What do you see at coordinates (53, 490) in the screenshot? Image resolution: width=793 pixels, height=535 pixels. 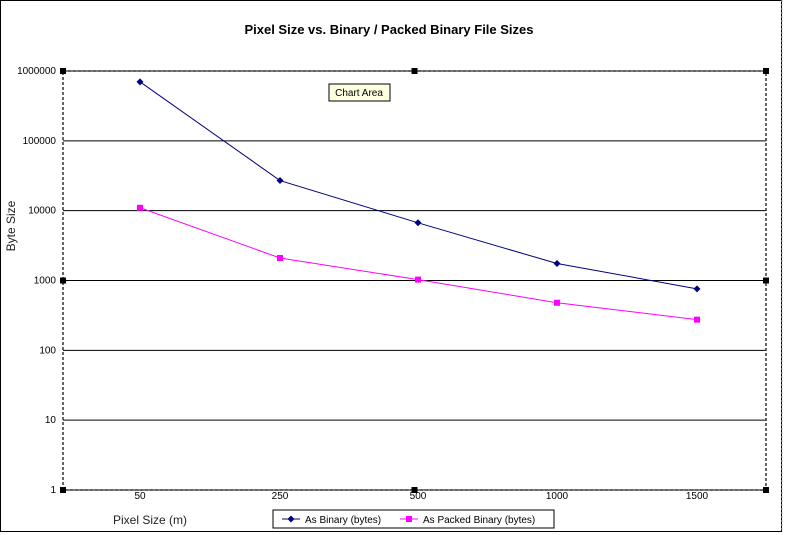 I see `y-tick-label: 1` at bounding box center [53, 490].